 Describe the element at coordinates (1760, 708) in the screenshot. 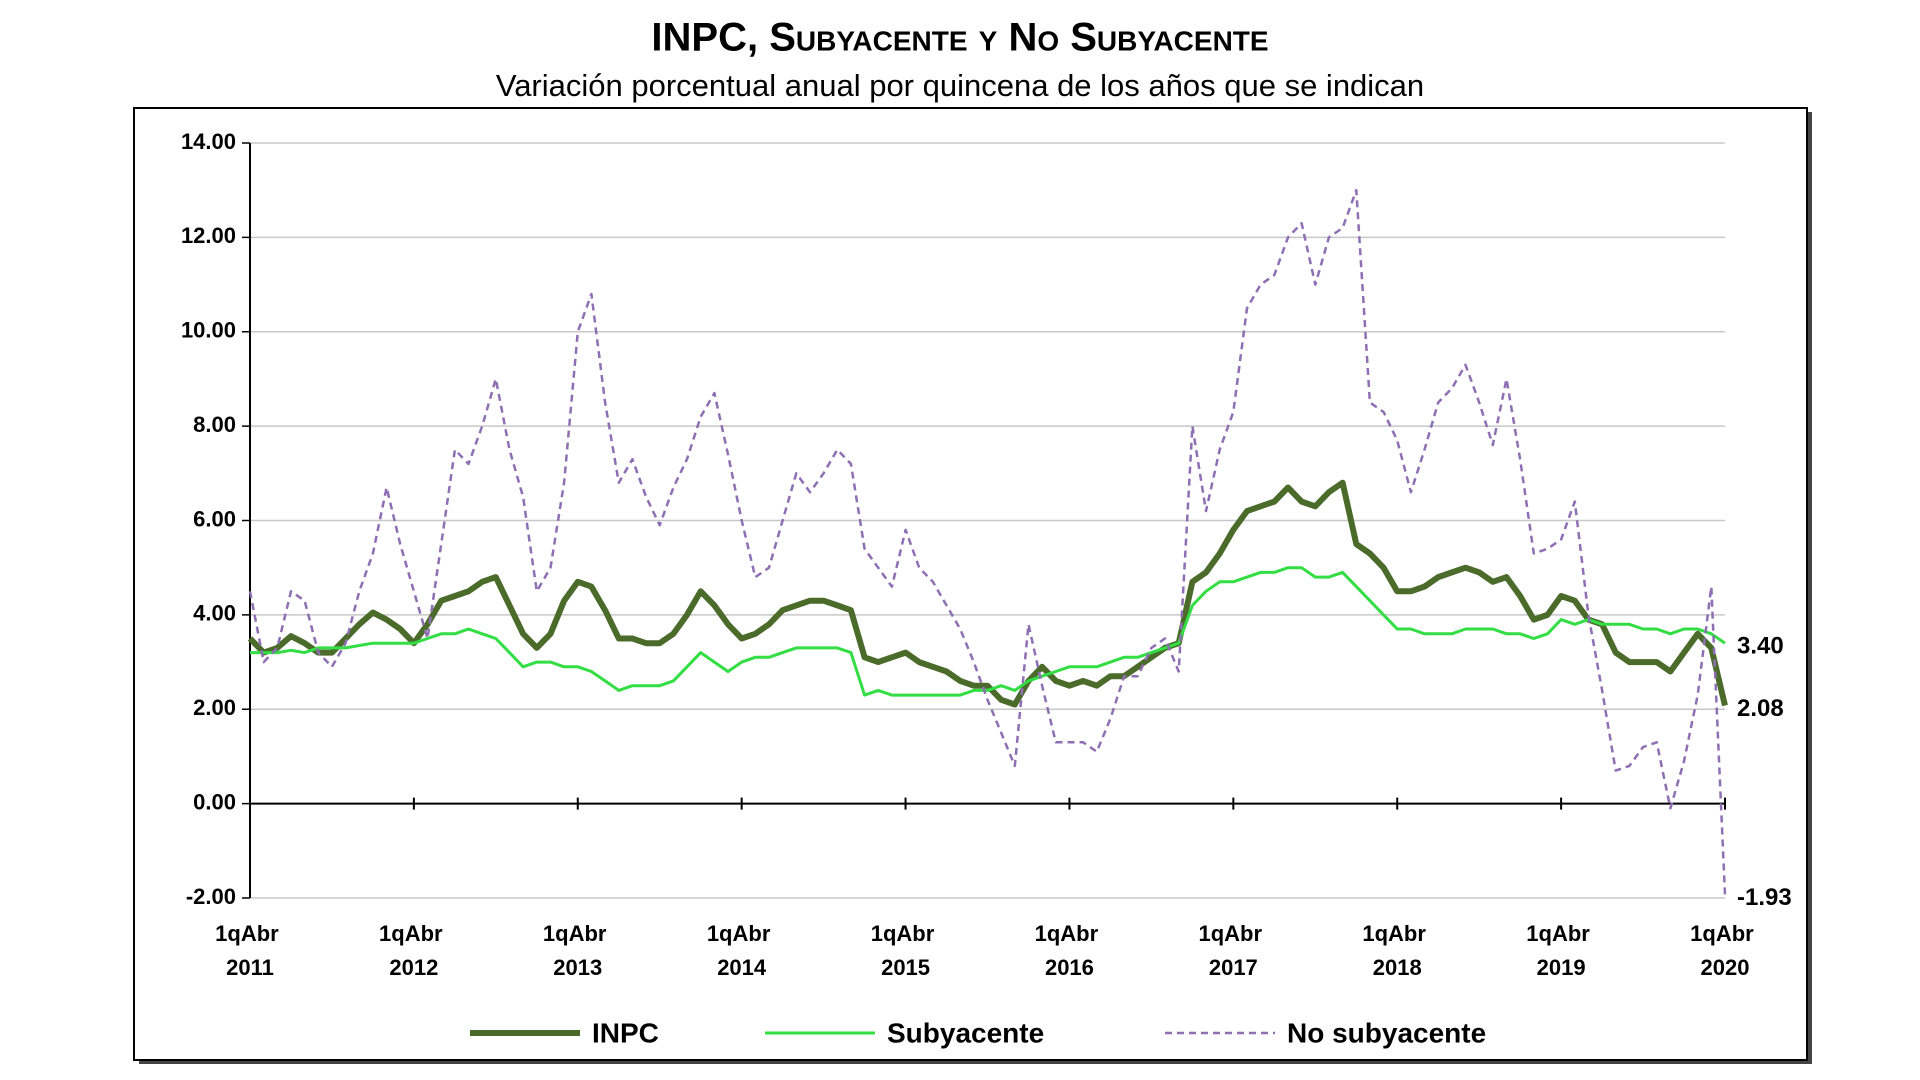

I see `end-label: 2.08` at that location.